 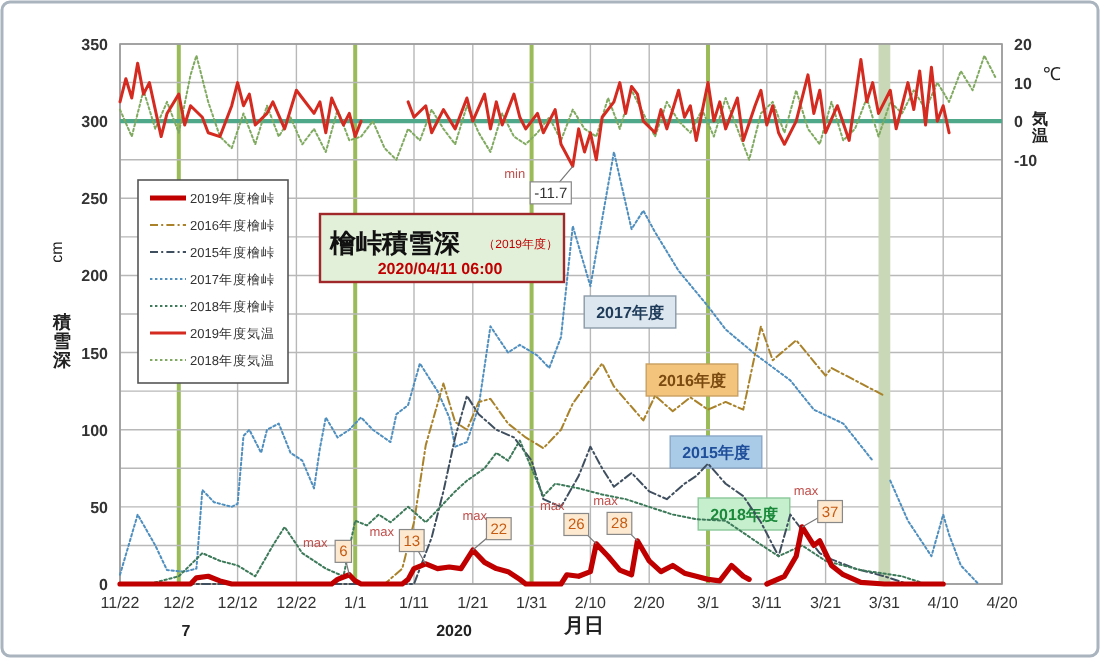 I want to click on x-tick-label: 3/21, so click(x=826, y=603).